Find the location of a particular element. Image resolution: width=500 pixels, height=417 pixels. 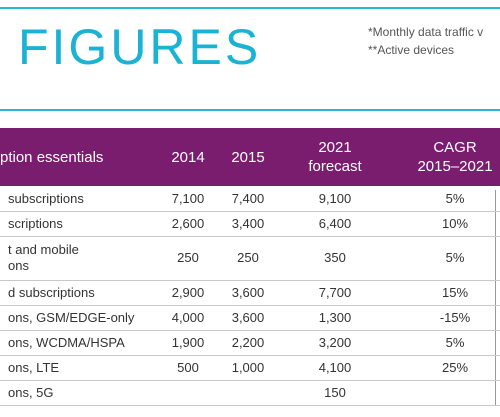

cell: 500 is located at coordinates (188, 367).